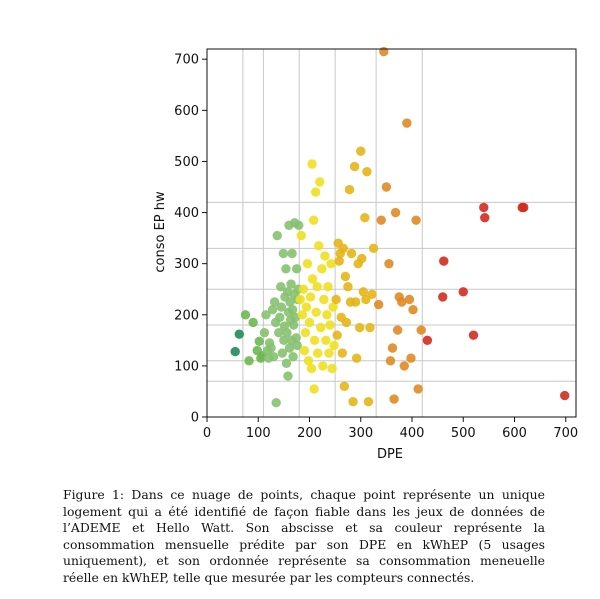  I want to click on y-tick-label: 300, so click(186, 264).